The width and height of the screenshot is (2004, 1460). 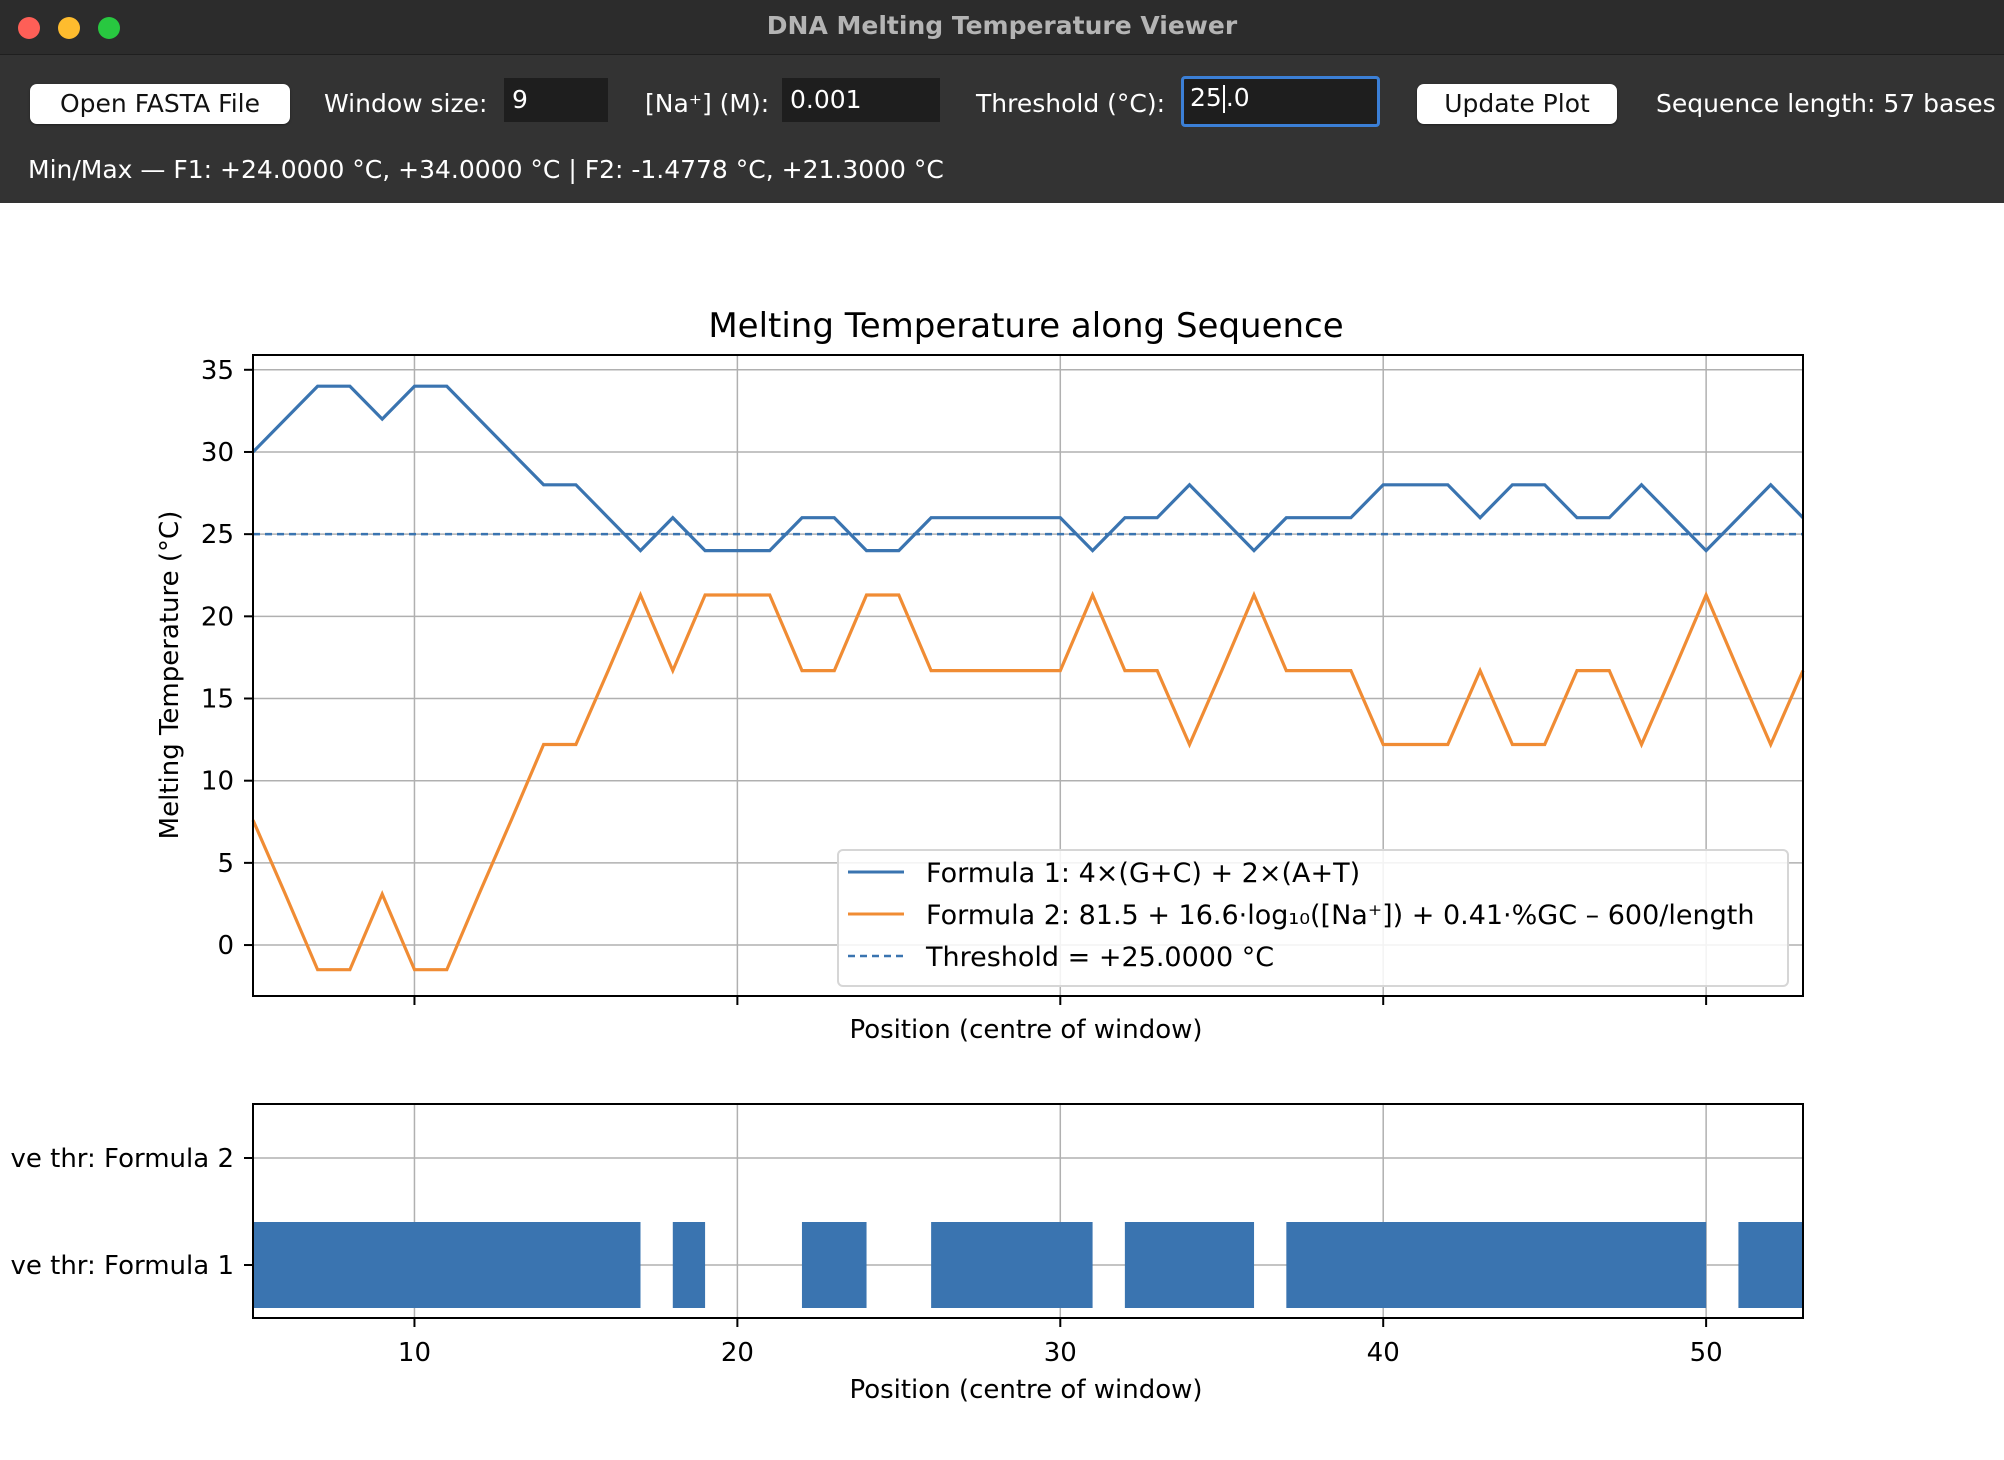 I want to click on sodium-input: 0.001, so click(x=861, y=100).